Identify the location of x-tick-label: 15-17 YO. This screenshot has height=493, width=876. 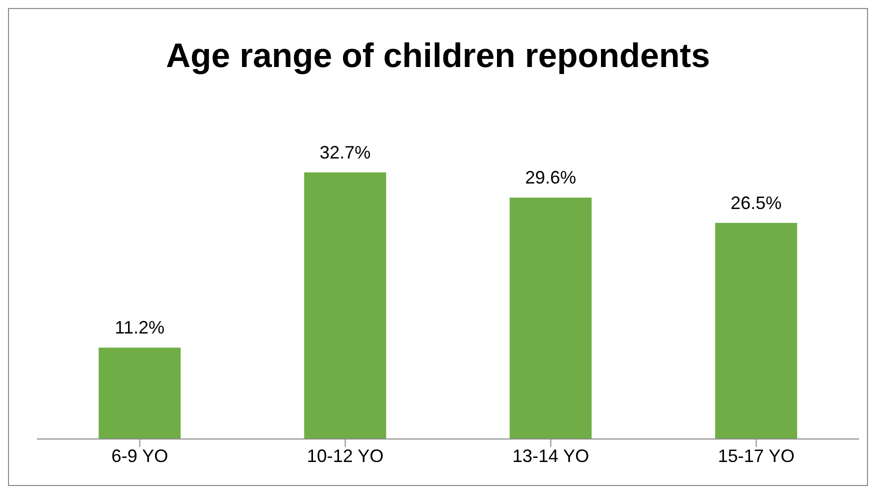
(756, 456).